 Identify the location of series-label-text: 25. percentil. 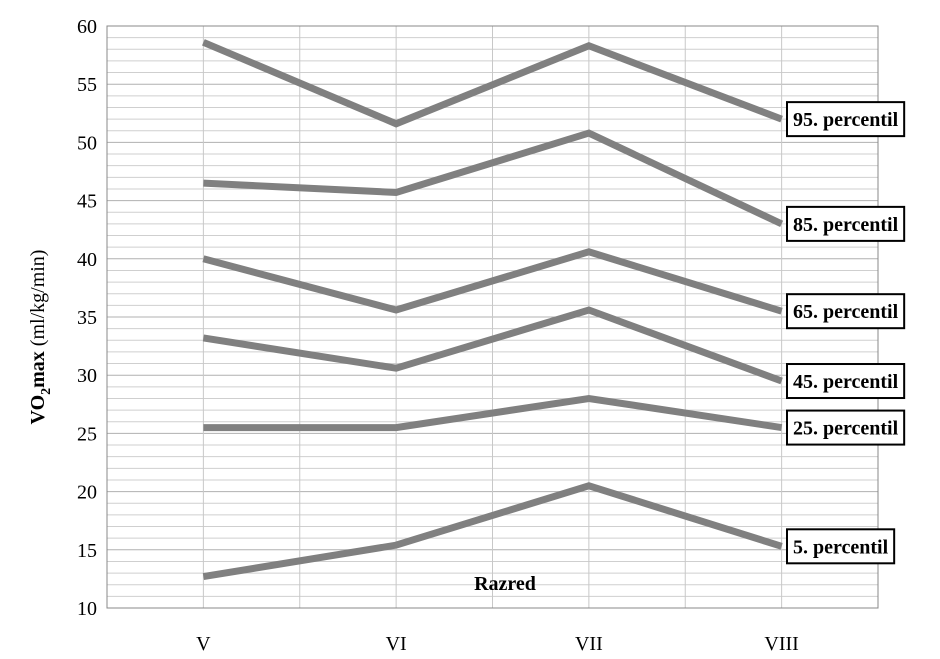
(846, 429).